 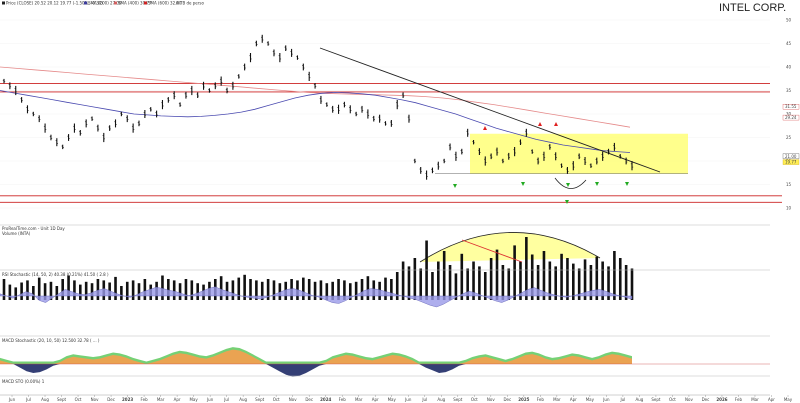 What do you see at coordinates (325, 399) in the screenshot?
I see `x-tick-label: 2024` at bounding box center [325, 399].